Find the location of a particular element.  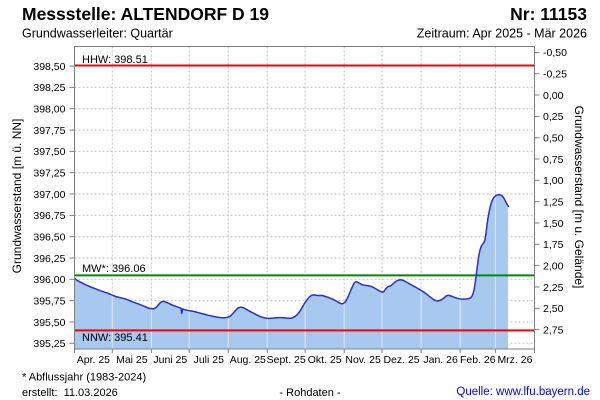

svg-text: 397,75 is located at coordinates (49, 131).